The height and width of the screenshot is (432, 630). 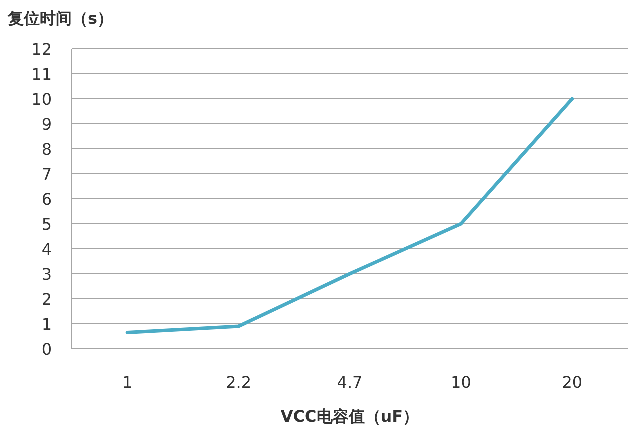 I want to click on y-axis-title: 复位时间（s）, so click(x=60, y=18).